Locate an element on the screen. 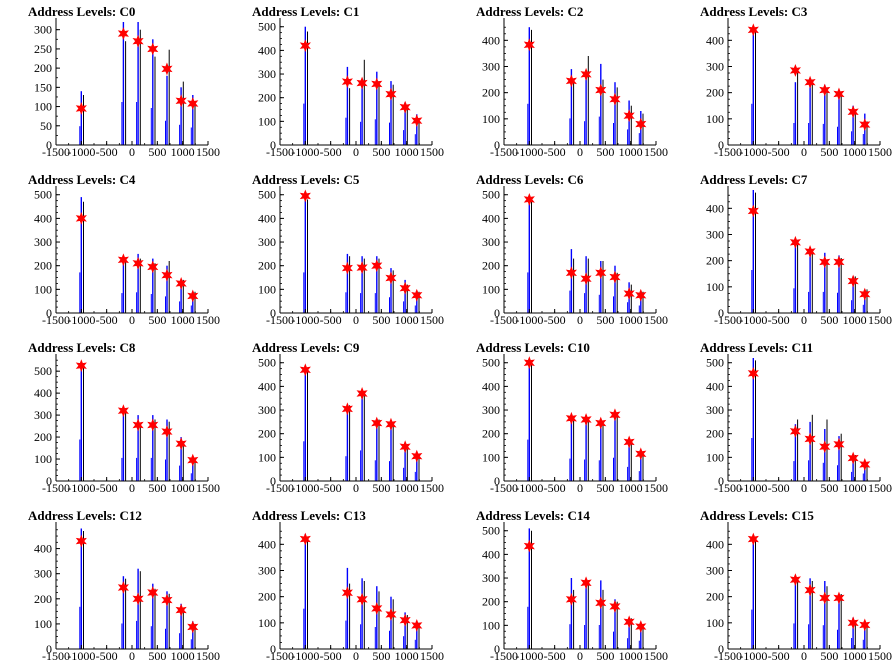  chart-title: Address Levels: C9 is located at coordinates (306, 347).